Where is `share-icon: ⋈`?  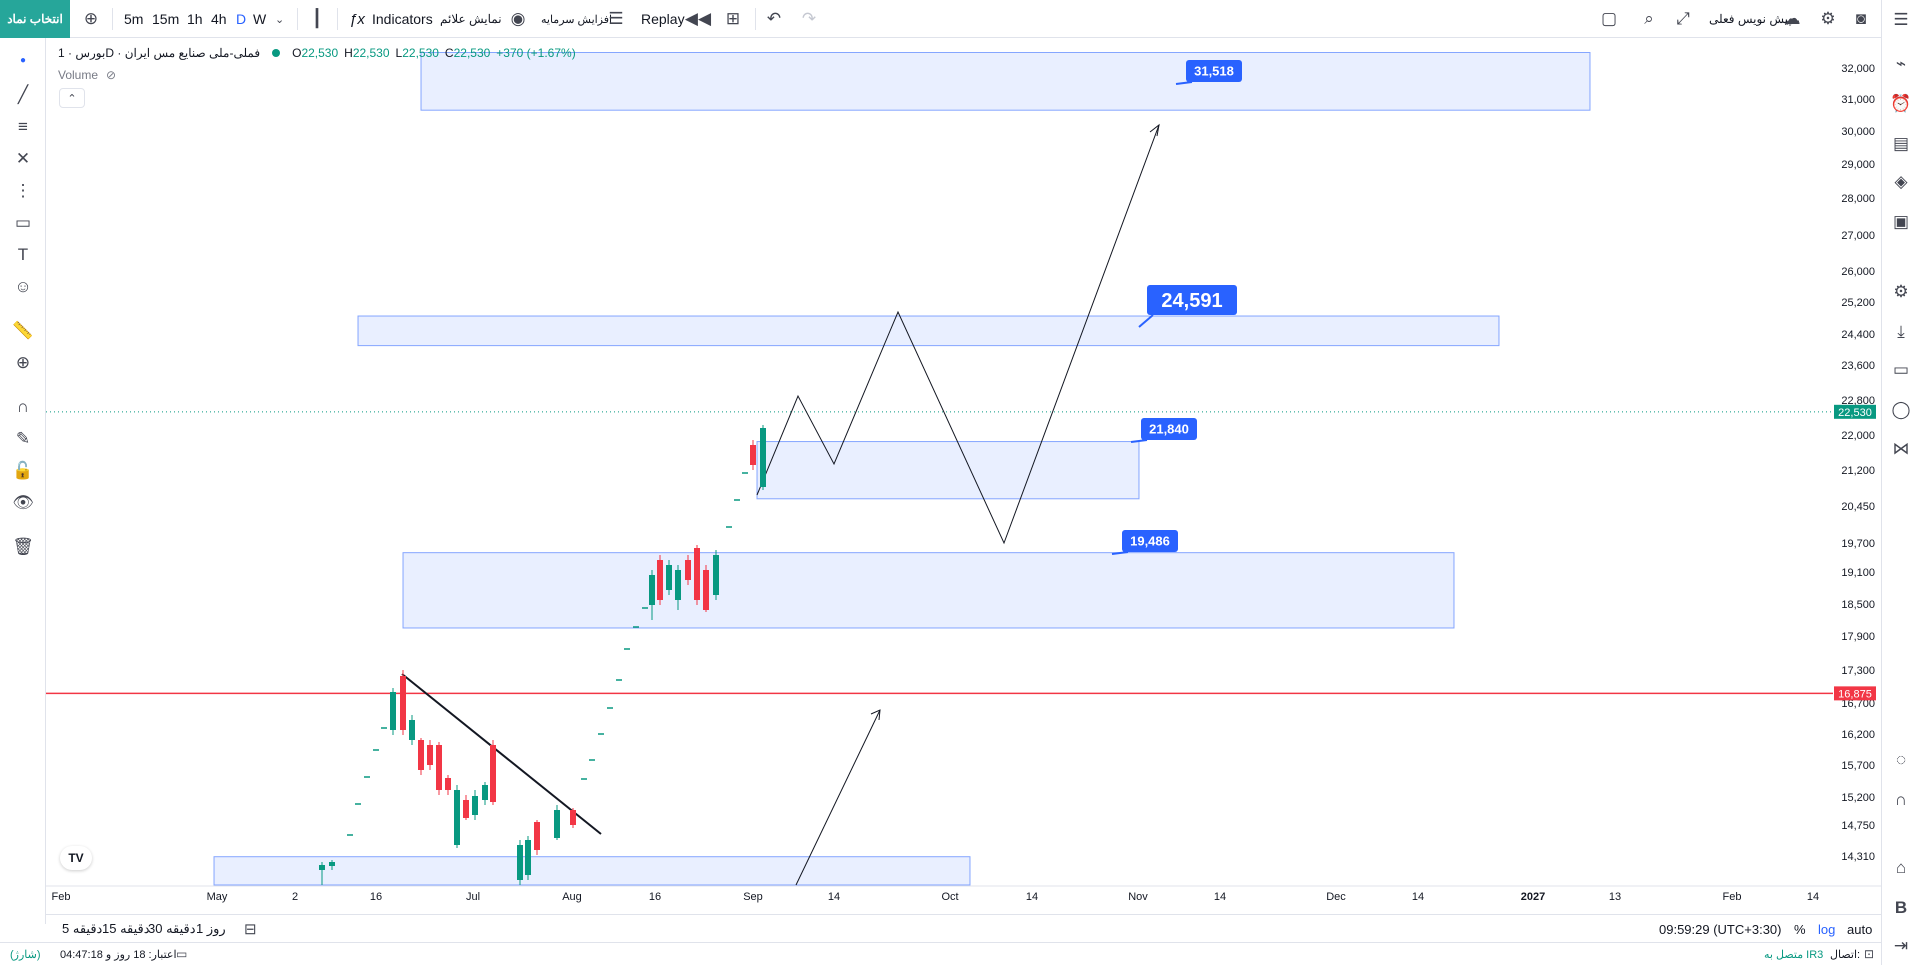
share-icon: ⋈ is located at coordinates (1901, 448).